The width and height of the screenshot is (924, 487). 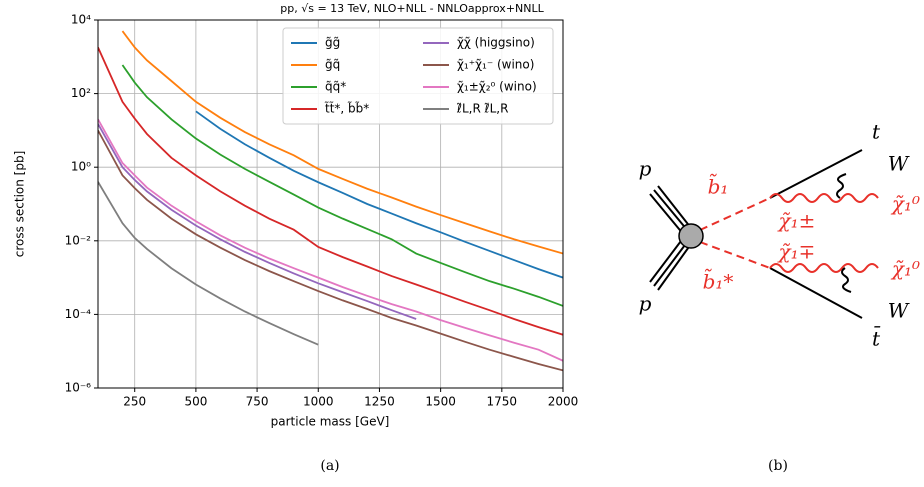 What do you see at coordinates (134, 402) in the screenshot?
I see `x-tick-label: 250` at bounding box center [134, 402].